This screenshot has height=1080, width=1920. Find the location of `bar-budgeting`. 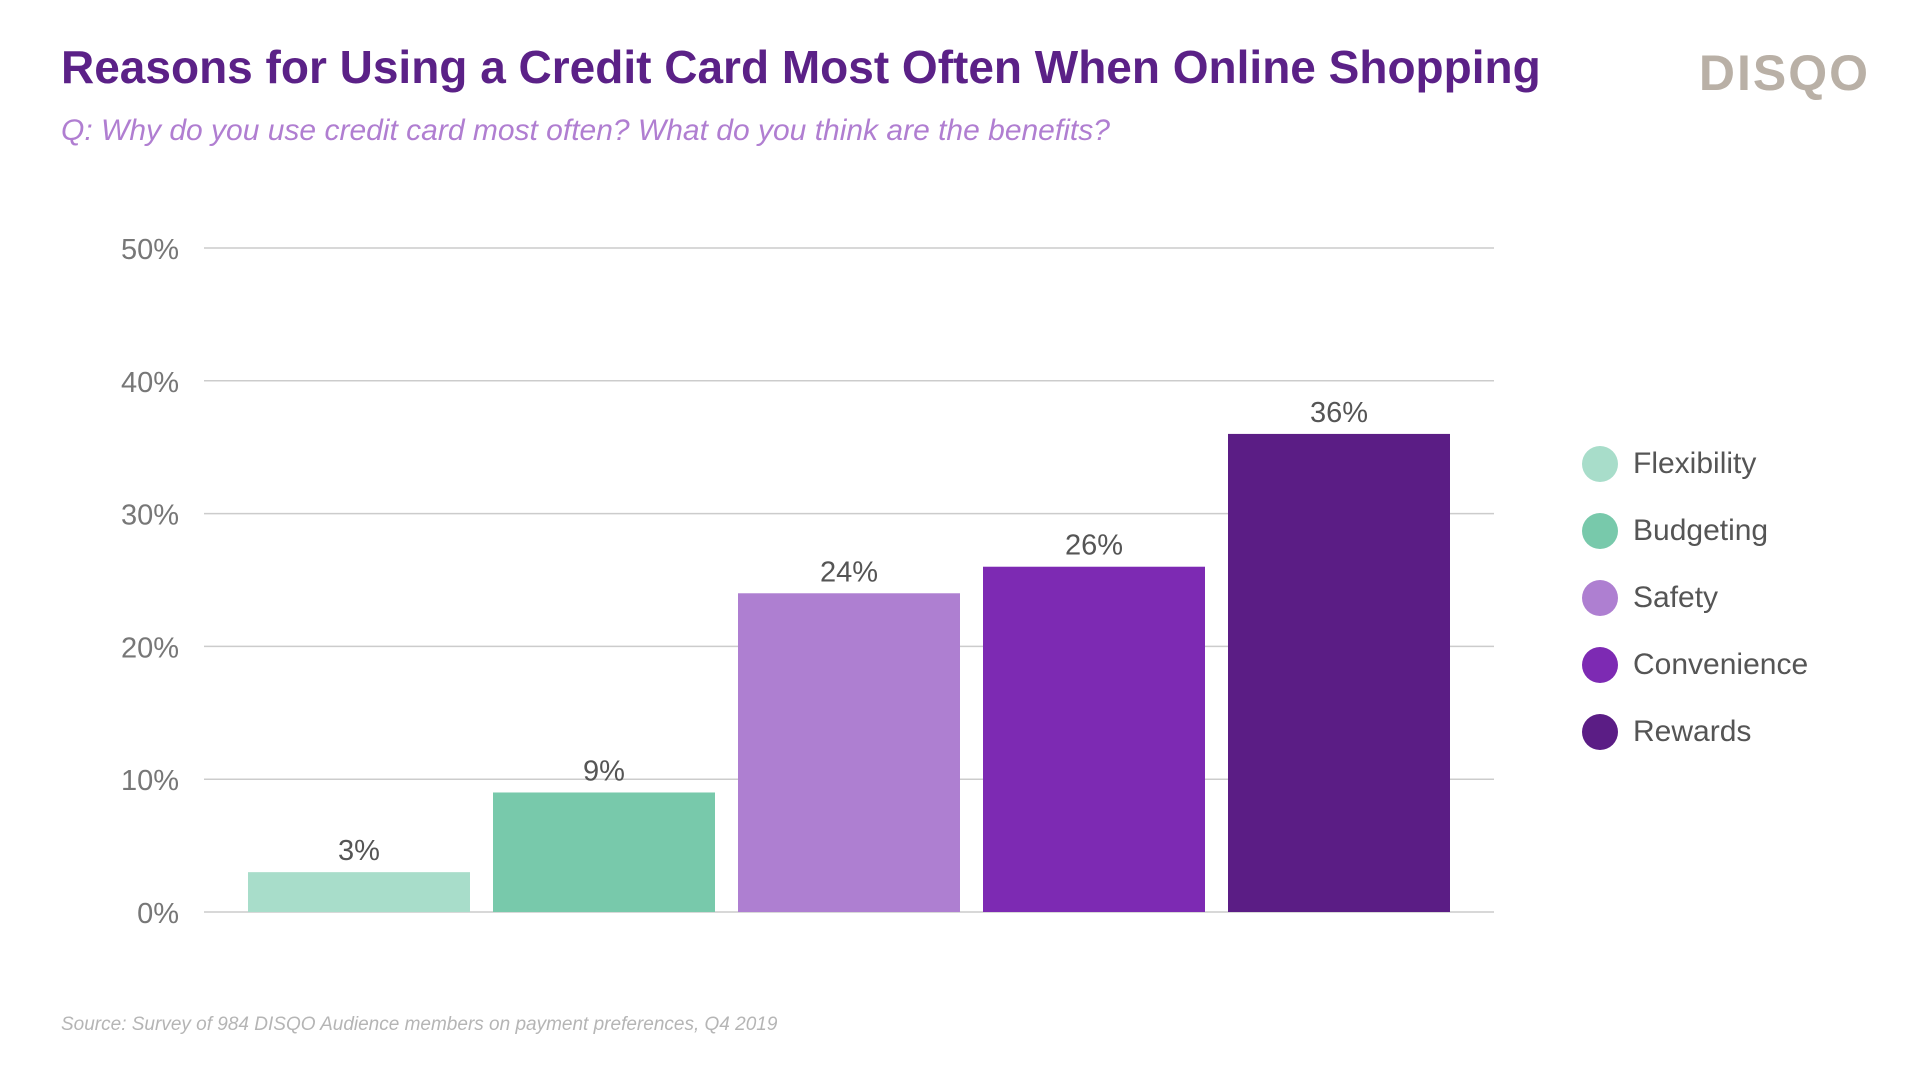

bar-budgeting is located at coordinates (604, 852).